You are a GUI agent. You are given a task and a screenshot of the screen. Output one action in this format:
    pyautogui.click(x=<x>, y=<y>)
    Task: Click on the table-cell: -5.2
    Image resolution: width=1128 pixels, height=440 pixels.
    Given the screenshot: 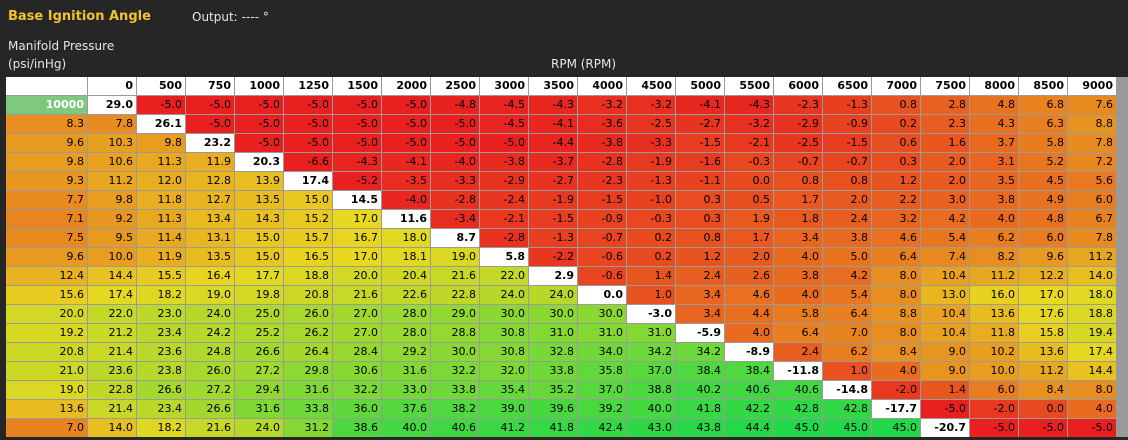 What is the action you would take?
    pyautogui.click(x=357, y=181)
    